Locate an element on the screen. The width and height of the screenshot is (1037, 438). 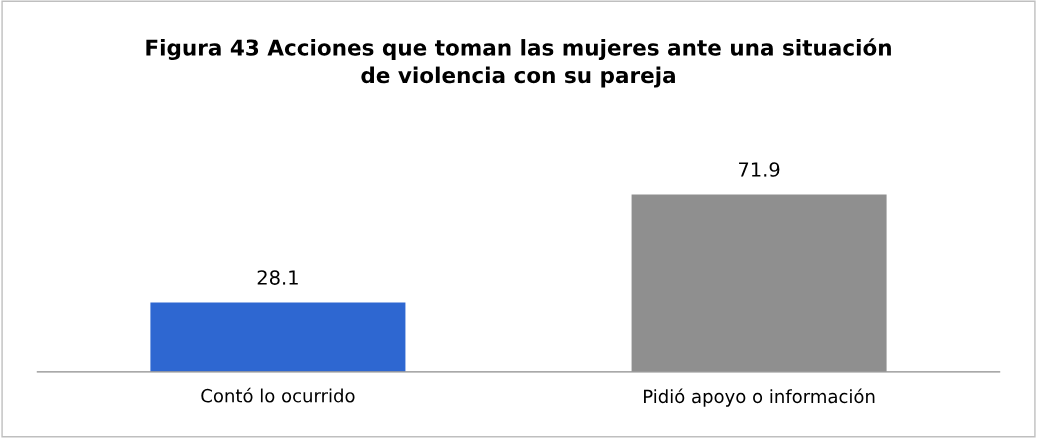
x-tick-label: Contó lo ocurrido is located at coordinates (278, 395).